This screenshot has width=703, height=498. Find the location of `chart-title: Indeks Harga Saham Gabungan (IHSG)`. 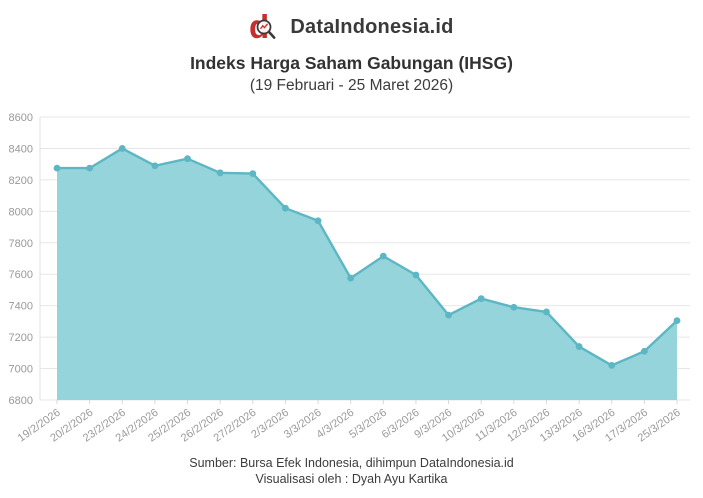

chart-title: Indeks Harga Saham Gabungan (IHSG) is located at coordinates (351, 63).